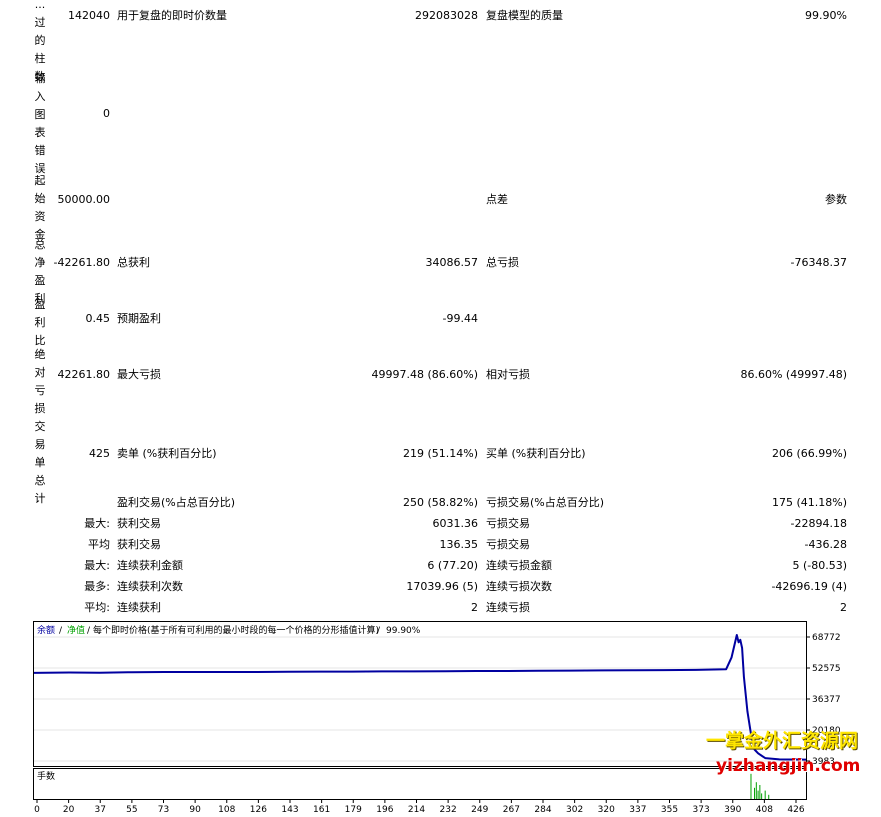 The width and height of the screenshot is (881, 817). Describe the element at coordinates (452, 565) in the screenshot. I see `stat-row-value-left: 6 (77.20)` at that location.